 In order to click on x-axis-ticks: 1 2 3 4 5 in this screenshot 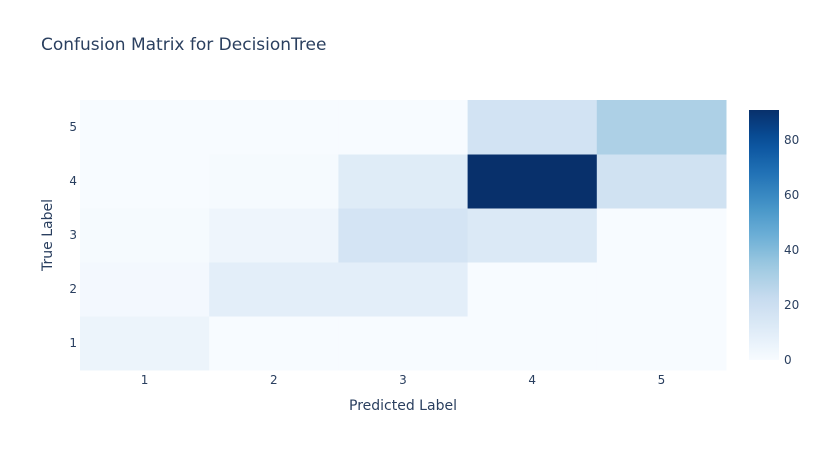, I will do `click(403, 380)`.